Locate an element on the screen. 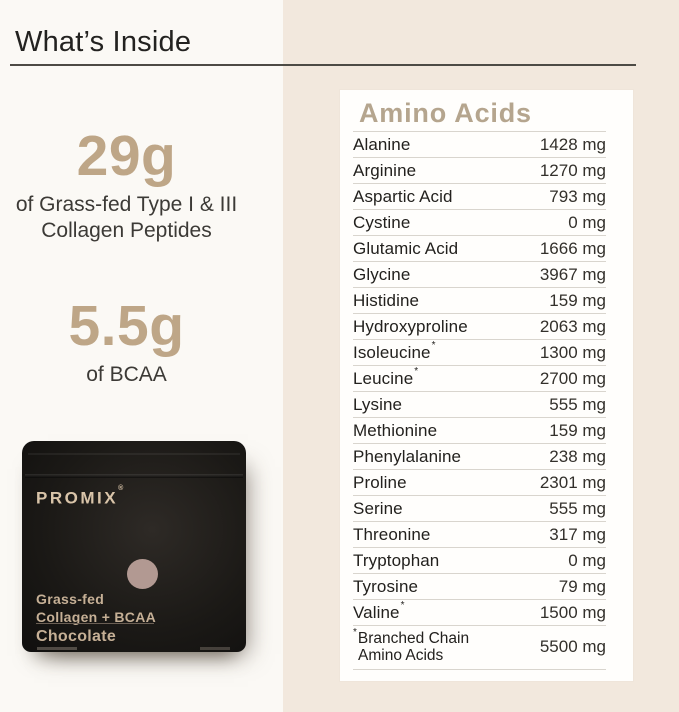 The height and width of the screenshot is (712, 679). amino-row: Serine 555 mg is located at coordinates (479, 508).